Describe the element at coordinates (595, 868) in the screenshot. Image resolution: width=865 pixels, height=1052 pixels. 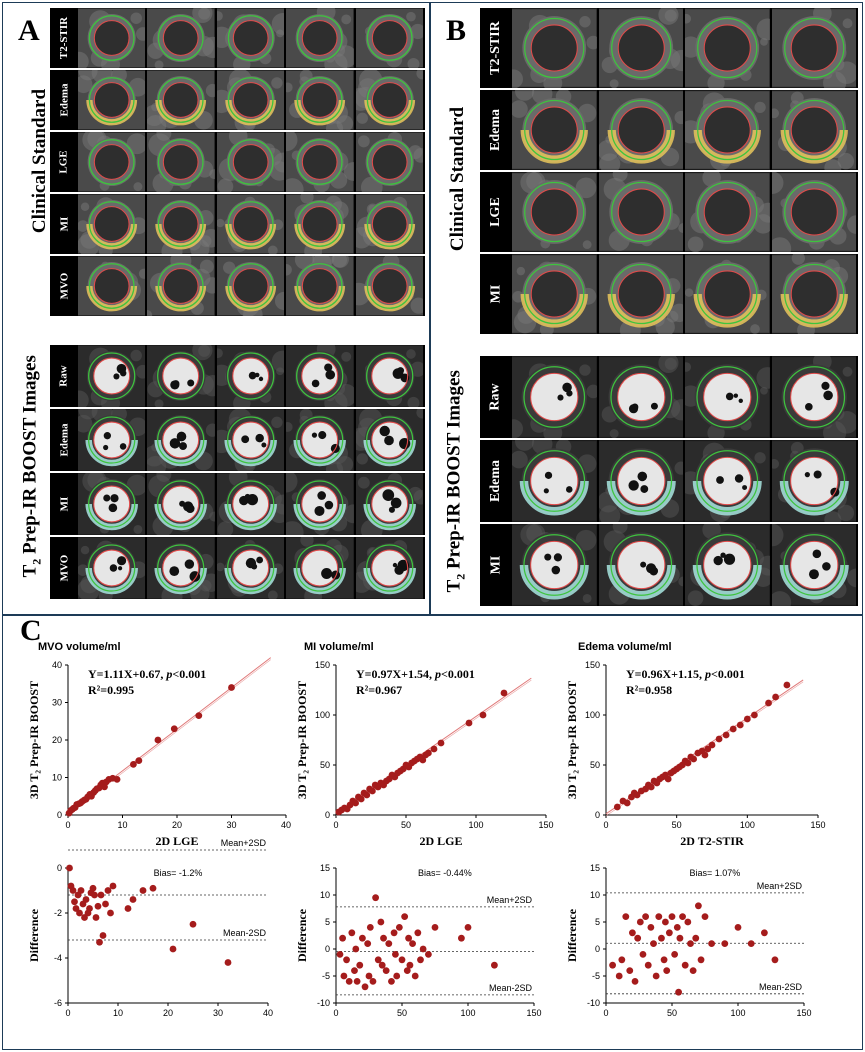
I see `y-tick-label: 15` at that location.